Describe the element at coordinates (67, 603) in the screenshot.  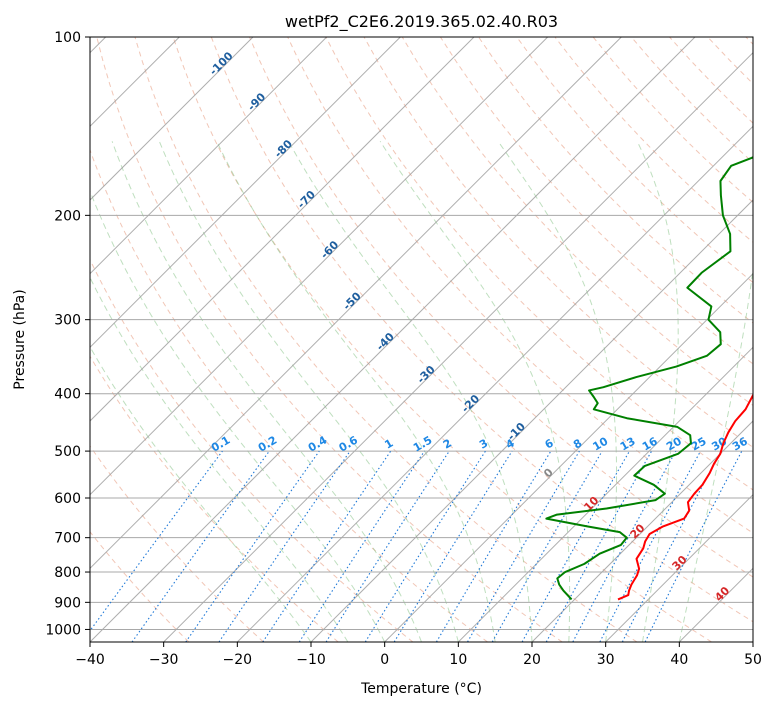
I see `y-tick-label: 900` at that location.